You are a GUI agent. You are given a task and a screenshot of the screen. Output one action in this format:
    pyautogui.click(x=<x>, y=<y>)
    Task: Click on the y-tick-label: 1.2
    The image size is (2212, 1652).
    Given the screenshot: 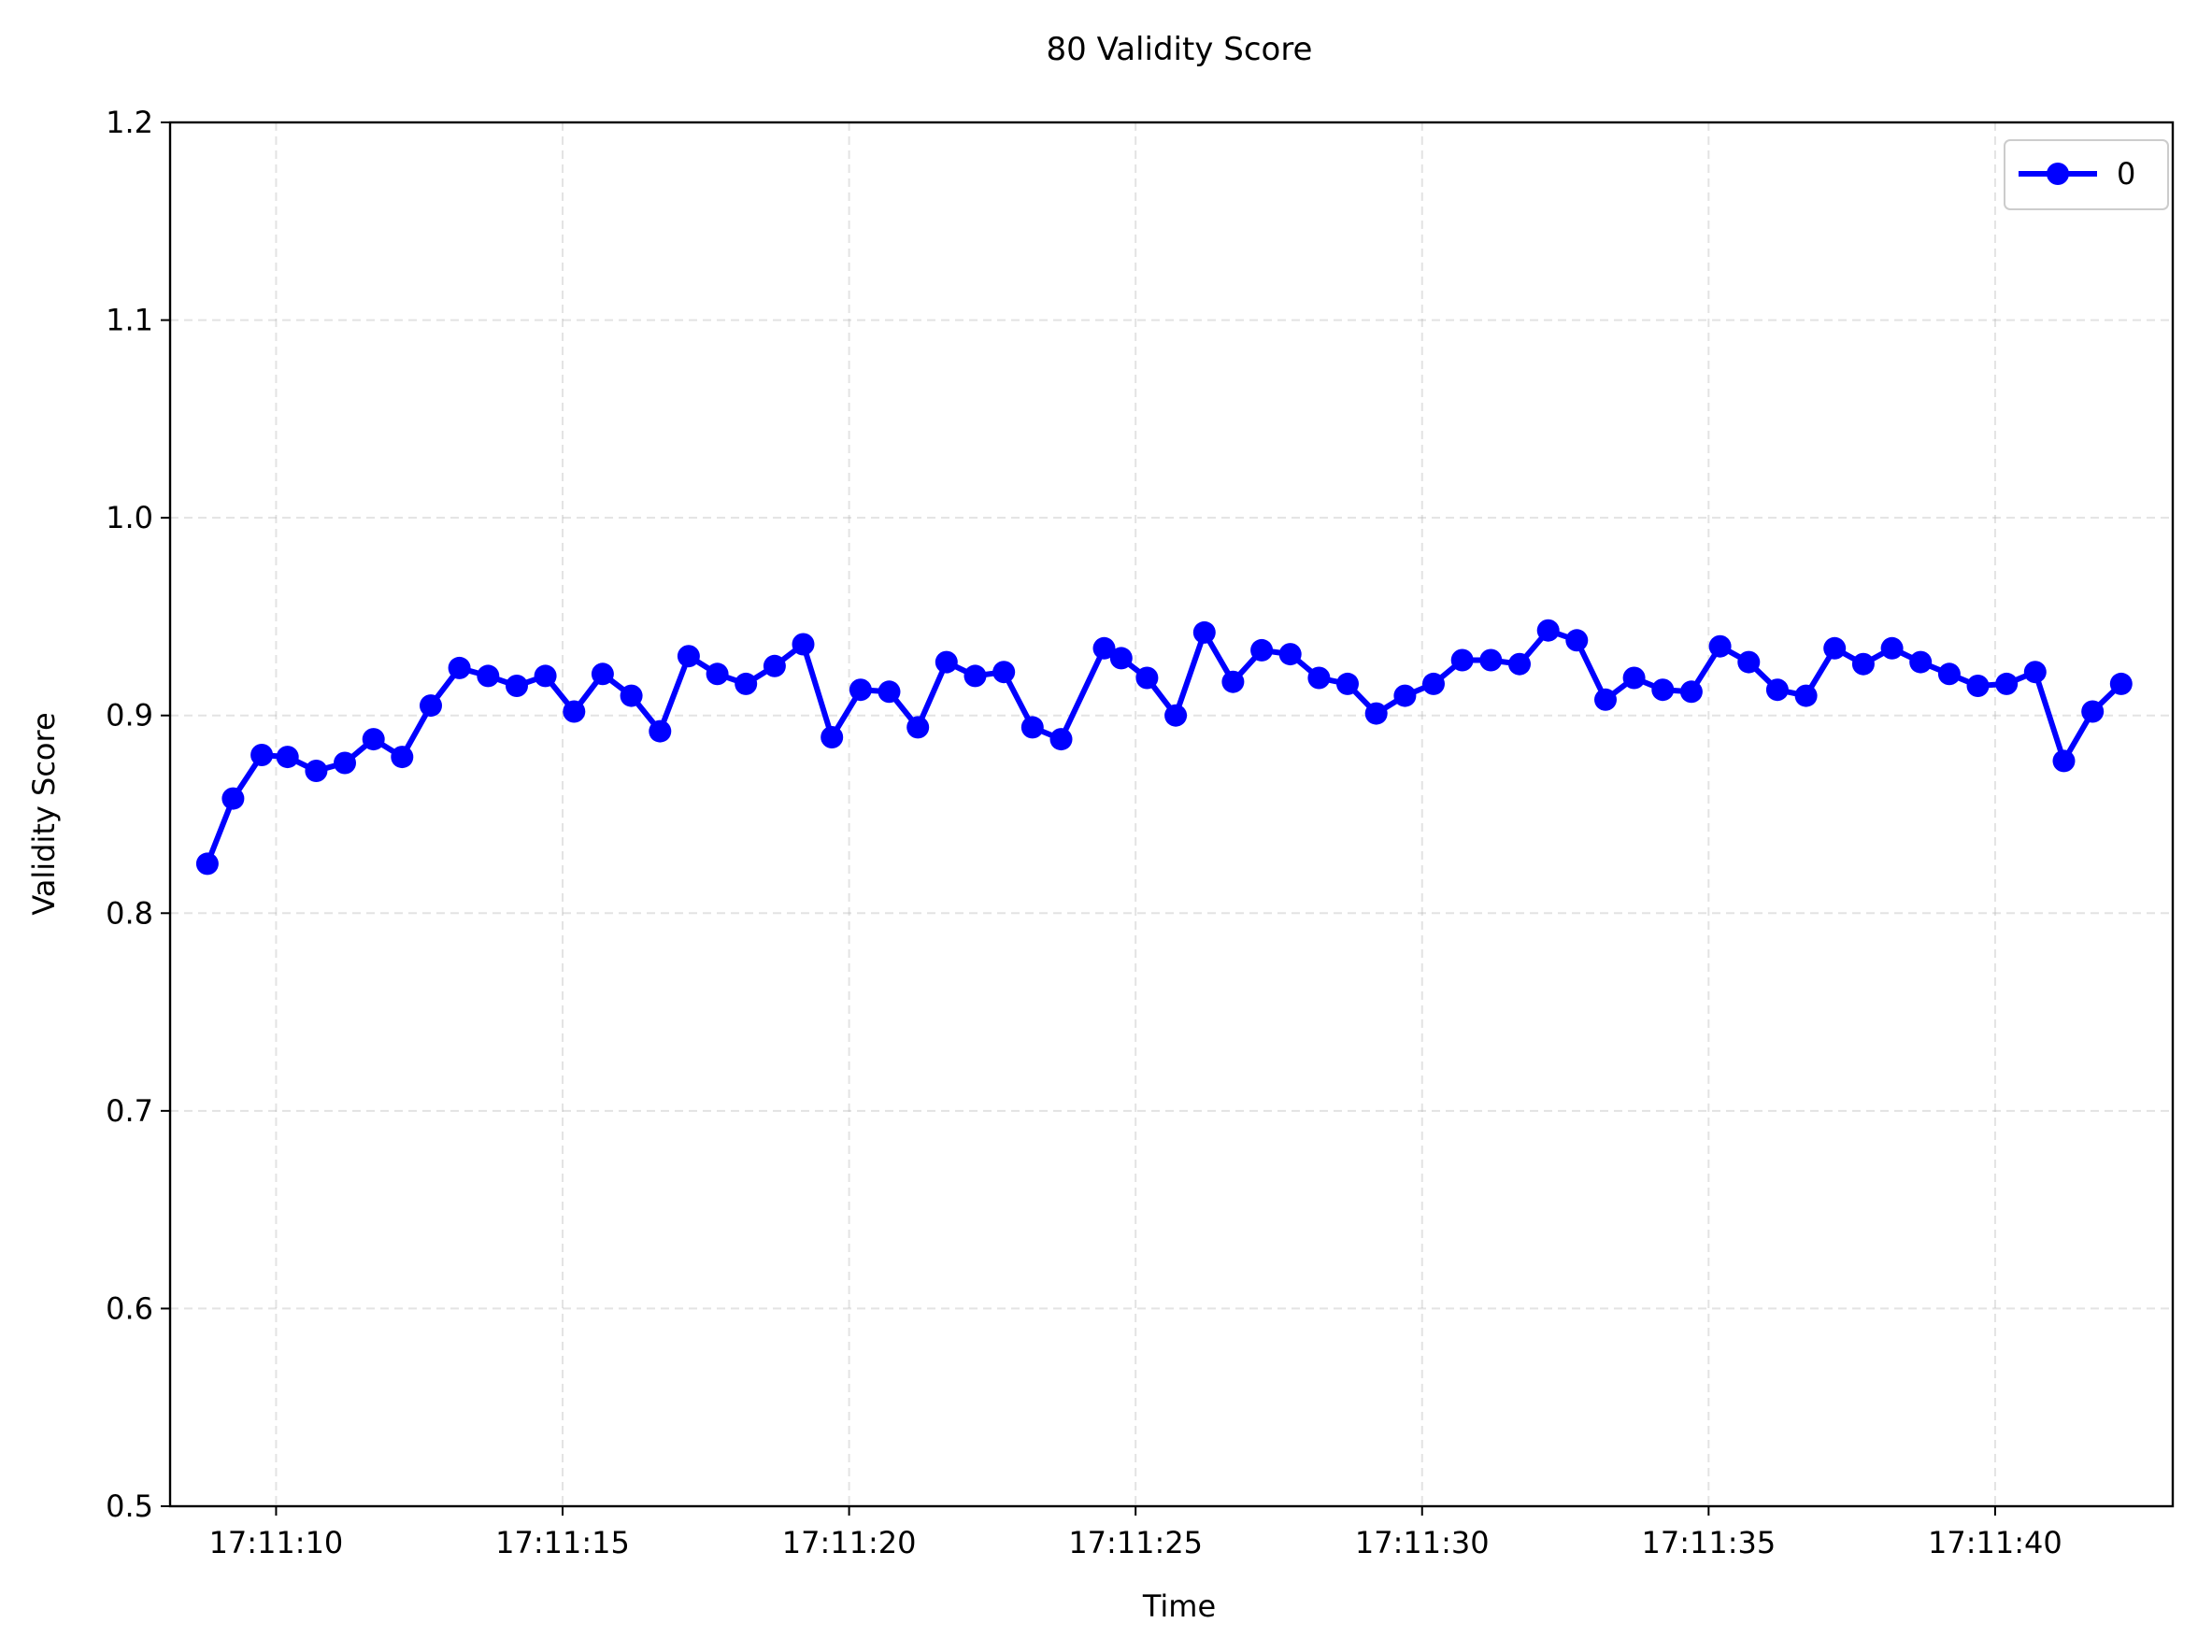 What is the action you would take?
    pyautogui.click(x=129, y=123)
    